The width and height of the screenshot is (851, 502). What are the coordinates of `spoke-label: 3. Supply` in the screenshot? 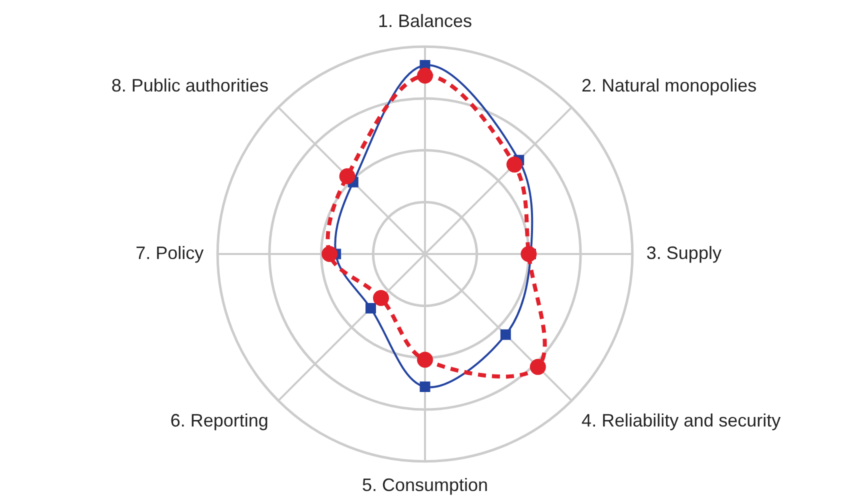 It's located at (684, 252).